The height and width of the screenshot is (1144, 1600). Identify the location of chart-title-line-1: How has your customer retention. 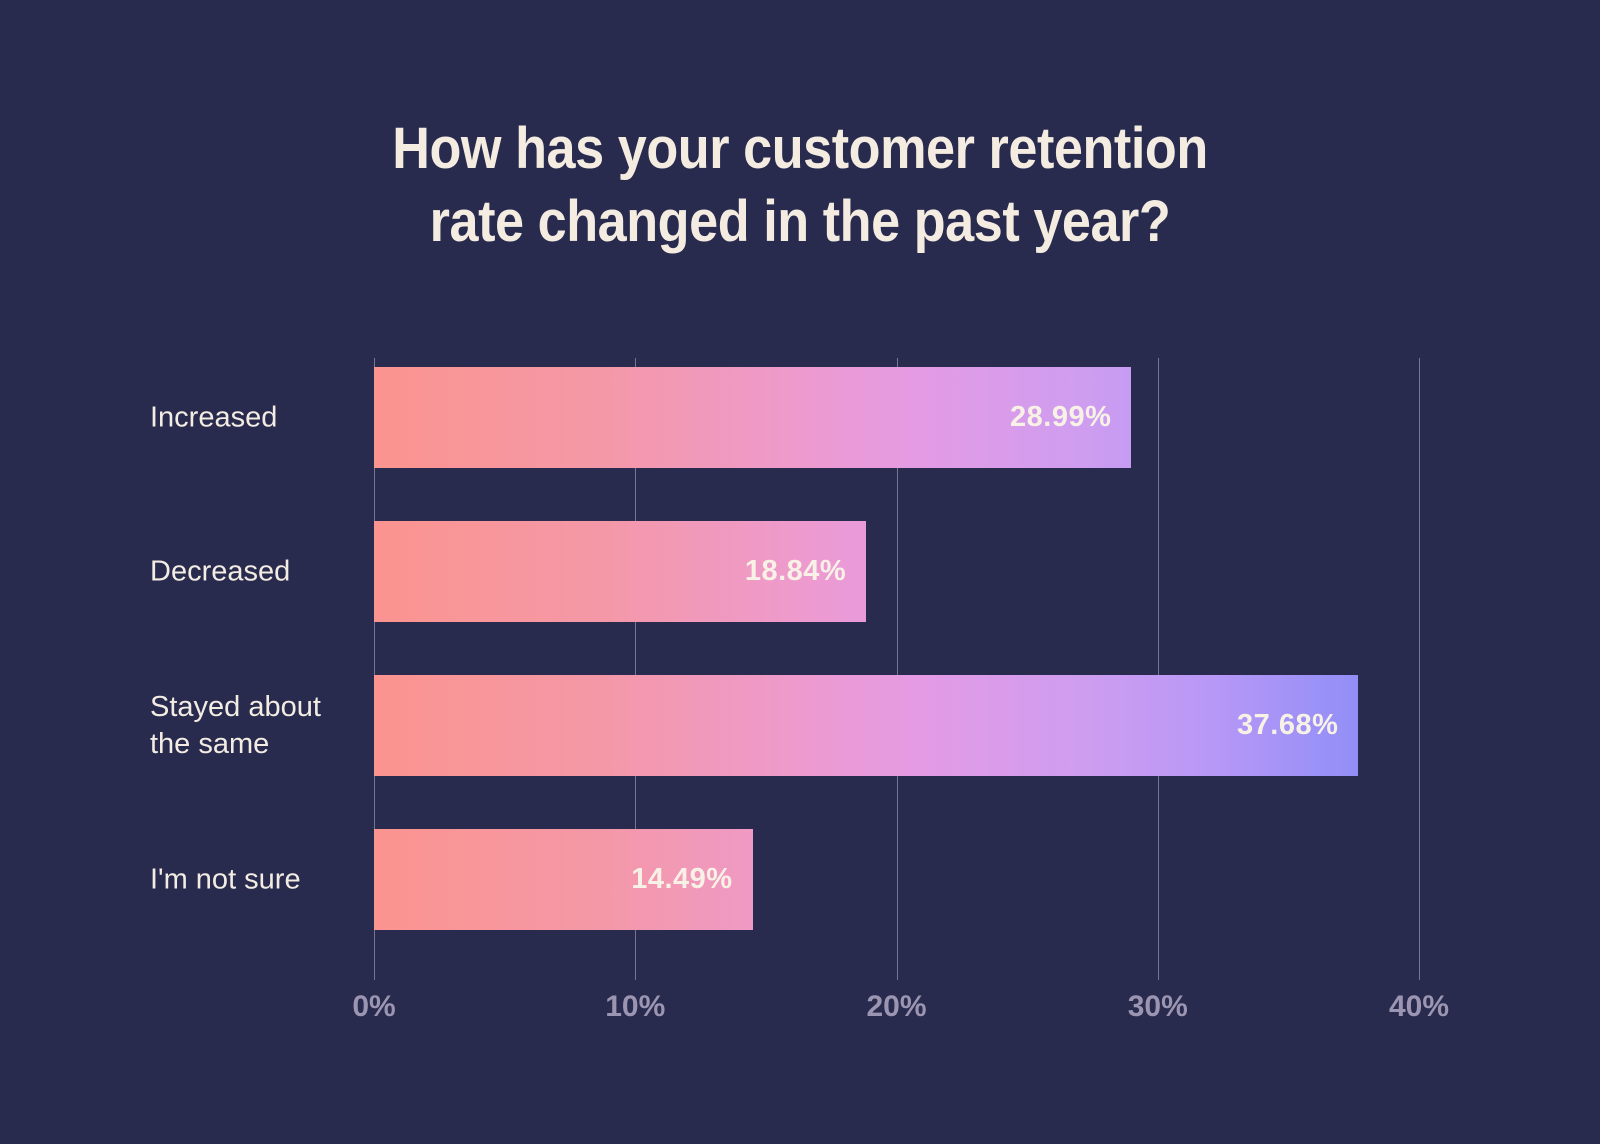
(800, 148).